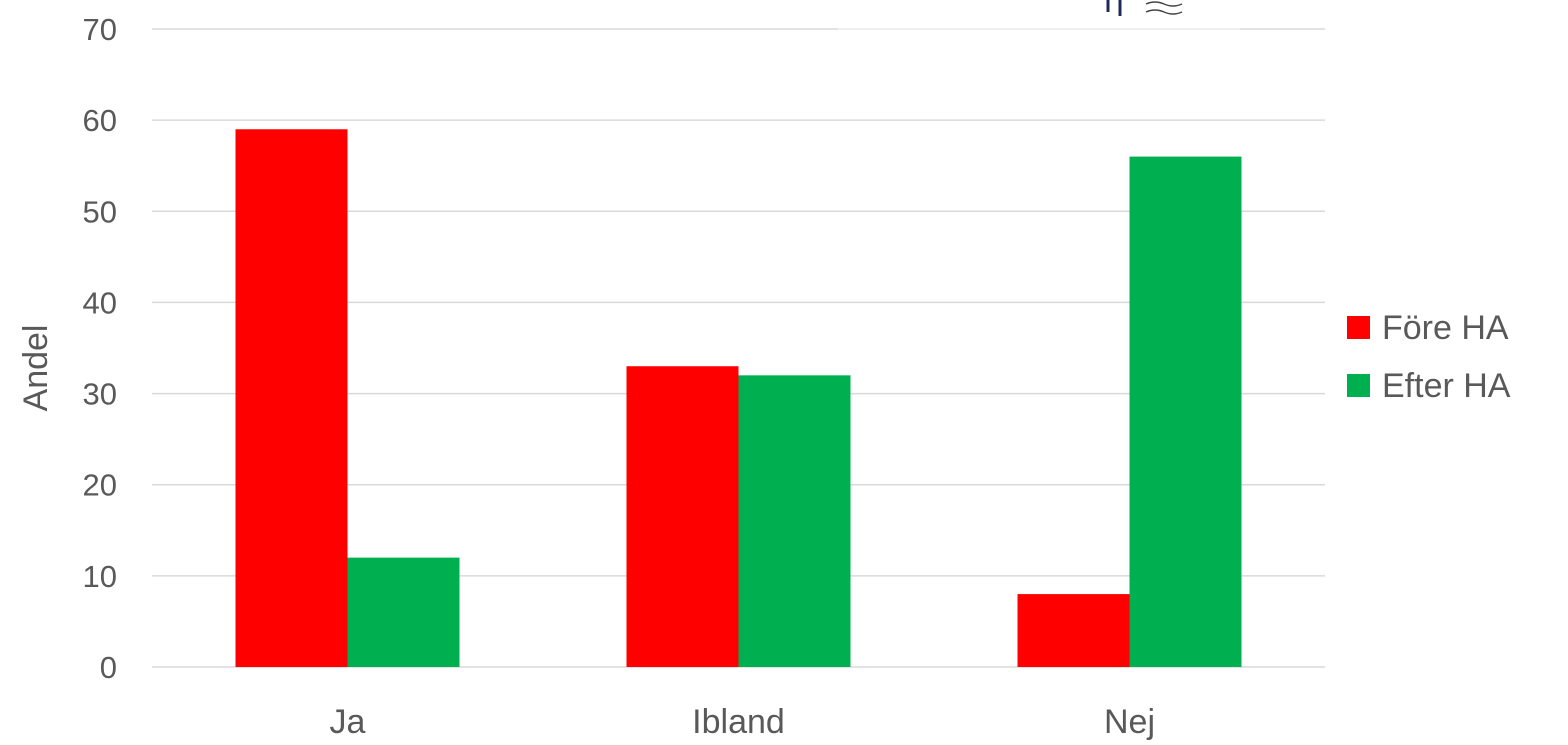 This screenshot has height=745, width=1568. What do you see at coordinates (403, 612) in the screenshot?
I see `bar-efter-ha-ja` at bounding box center [403, 612].